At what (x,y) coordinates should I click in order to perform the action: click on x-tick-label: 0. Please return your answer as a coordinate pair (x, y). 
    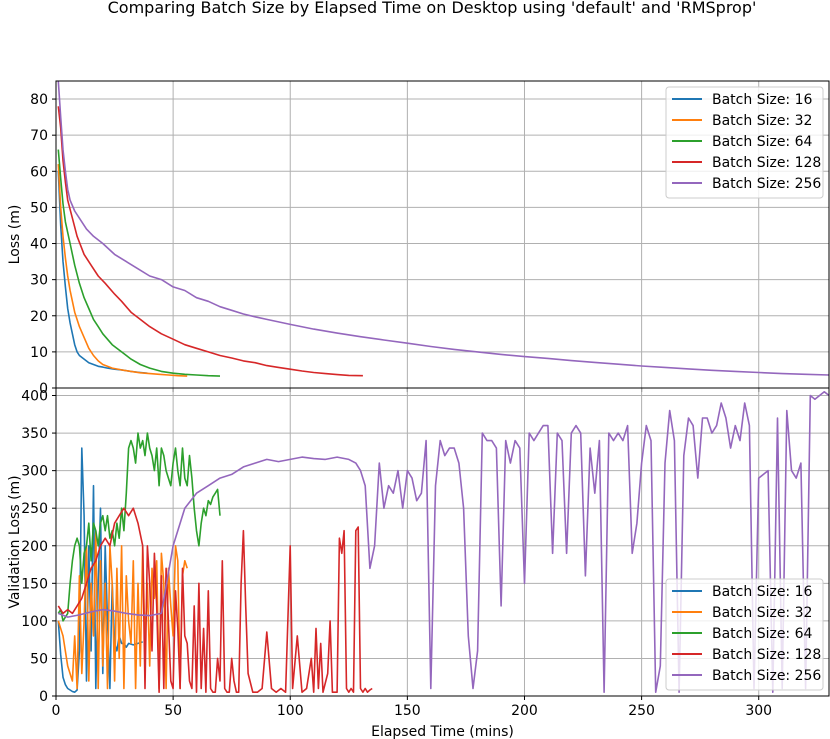
    Looking at the image, I should click on (56, 711).